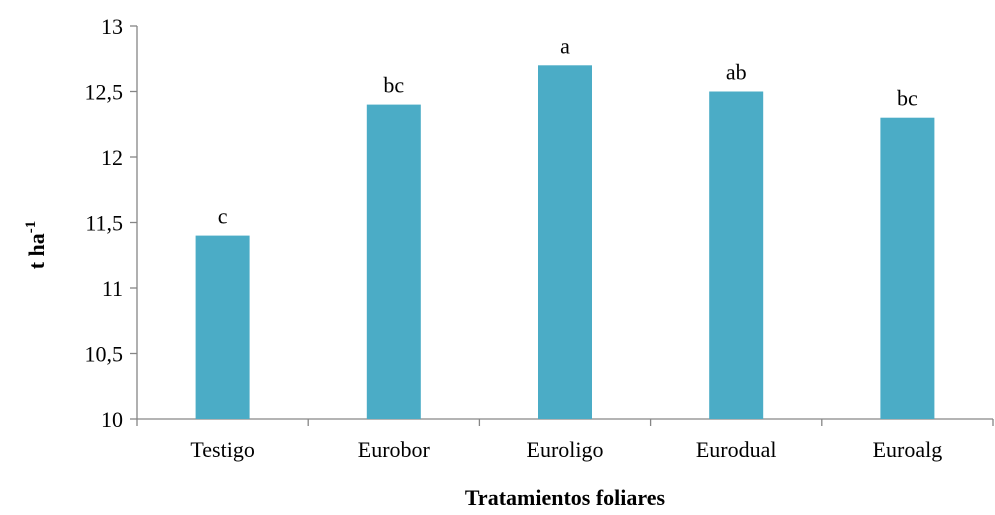 The width and height of the screenshot is (995, 515). I want to click on x-tick-label: Eurobor, so click(394, 449).